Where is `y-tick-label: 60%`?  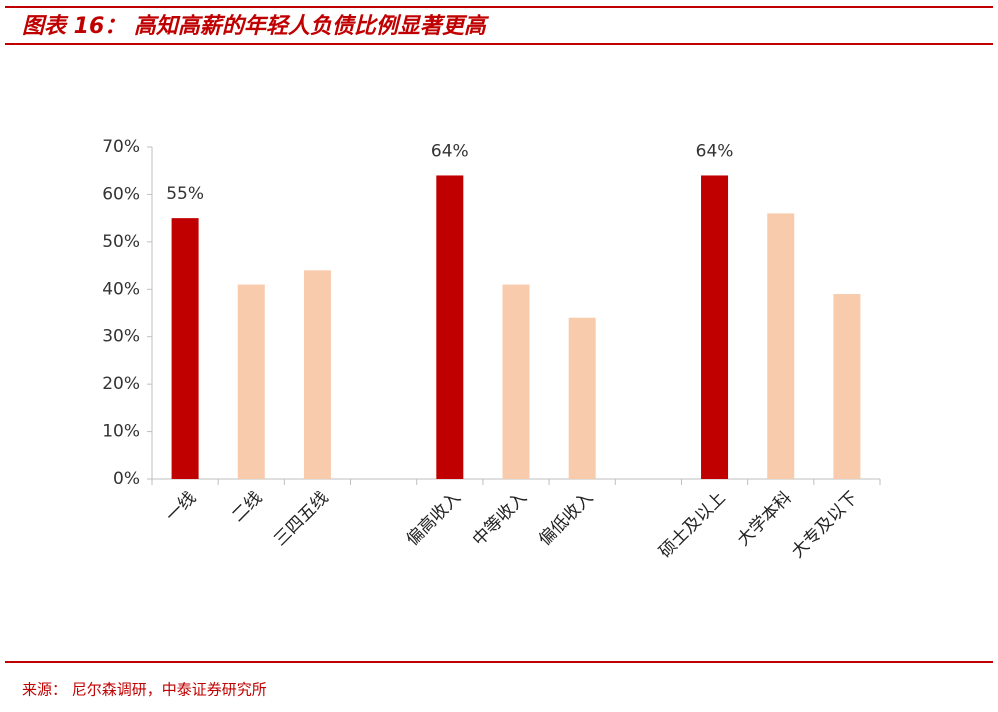 y-tick-label: 60% is located at coordinates (121, 194).